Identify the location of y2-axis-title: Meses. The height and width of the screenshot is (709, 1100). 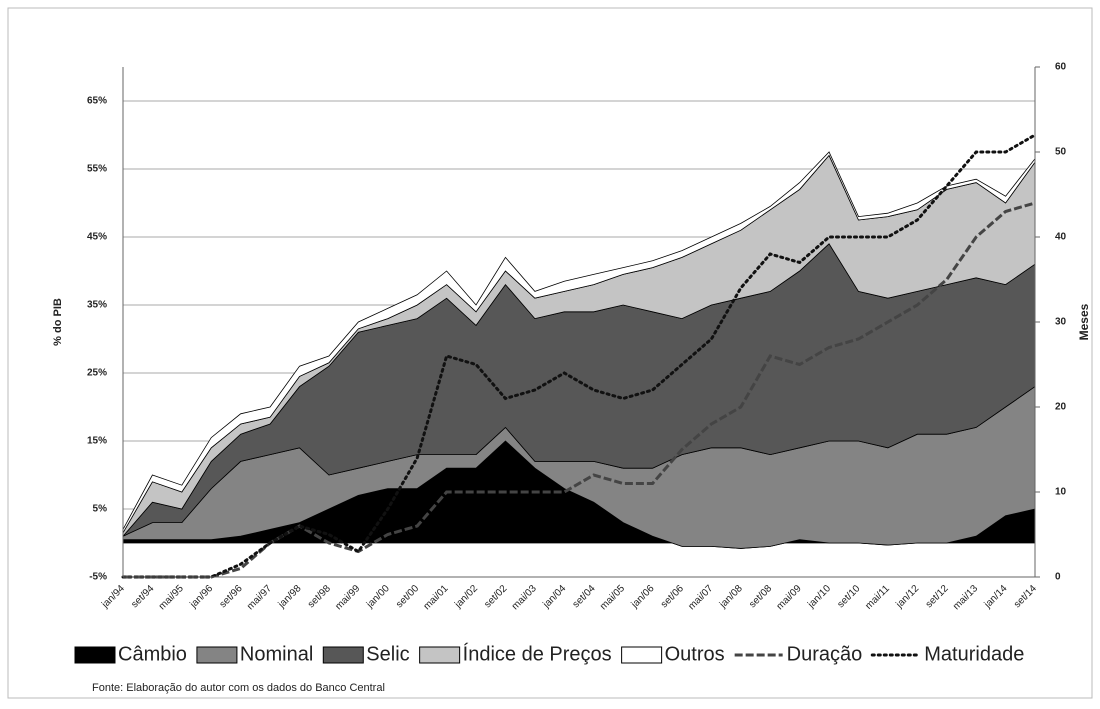
(1084, 321).